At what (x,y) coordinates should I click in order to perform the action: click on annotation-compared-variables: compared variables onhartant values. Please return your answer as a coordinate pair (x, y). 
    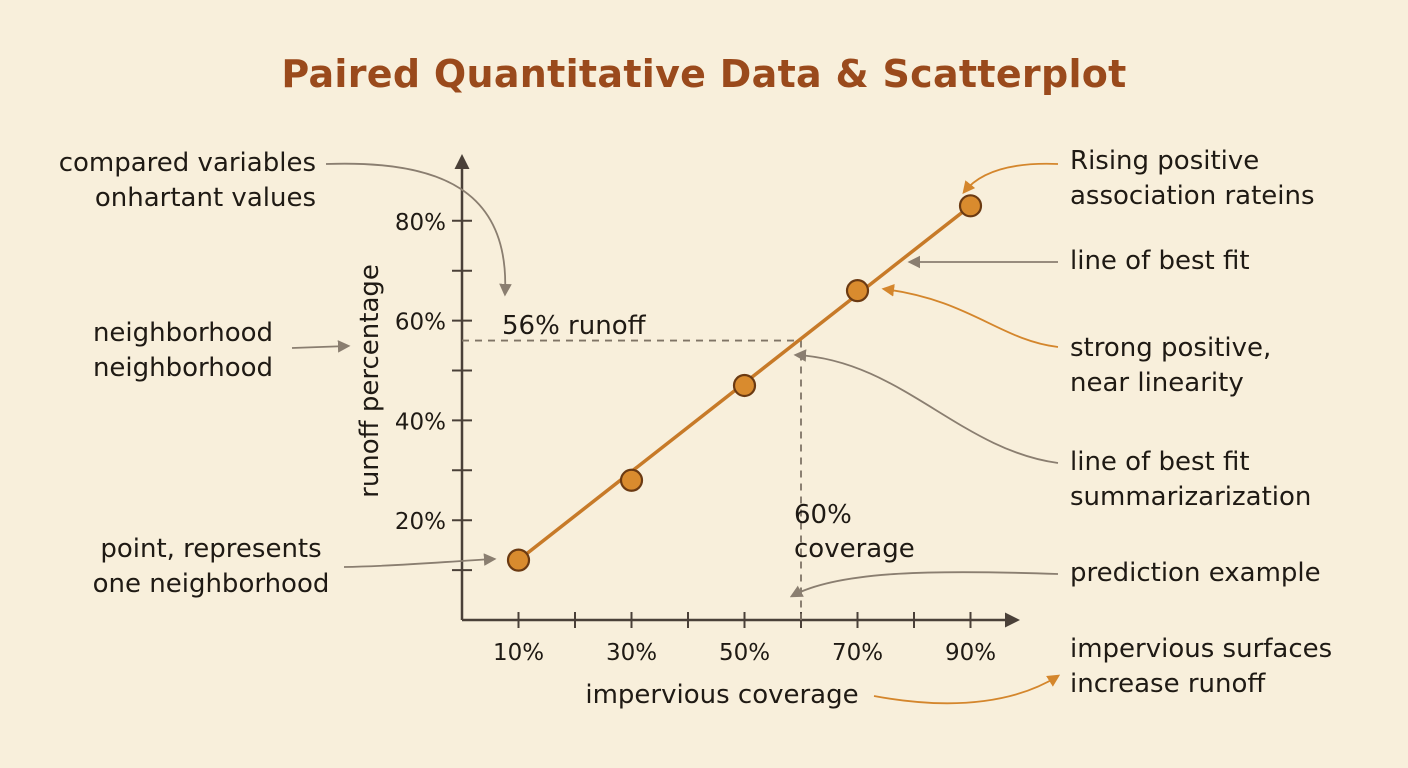
    Looking at the image, I should click on (187, 180).